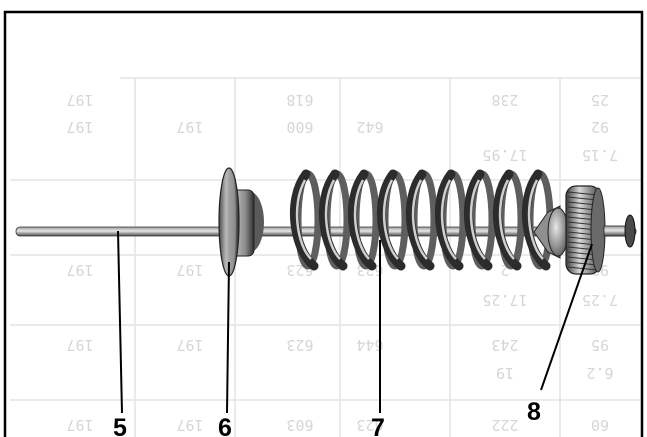  I want to click on table-number: 603, so click(299, 425).